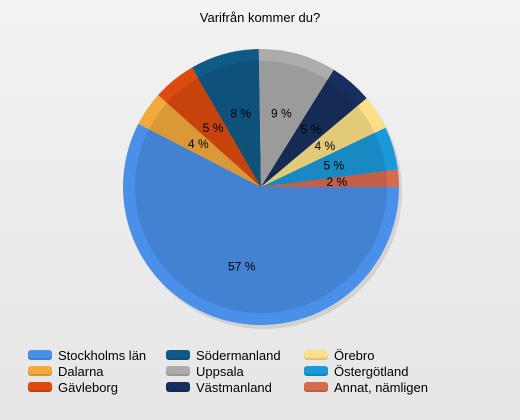 The width and height of the screenshot is (520, 420). I want to click on pie-slice-sodermanland, so click(226, 118).